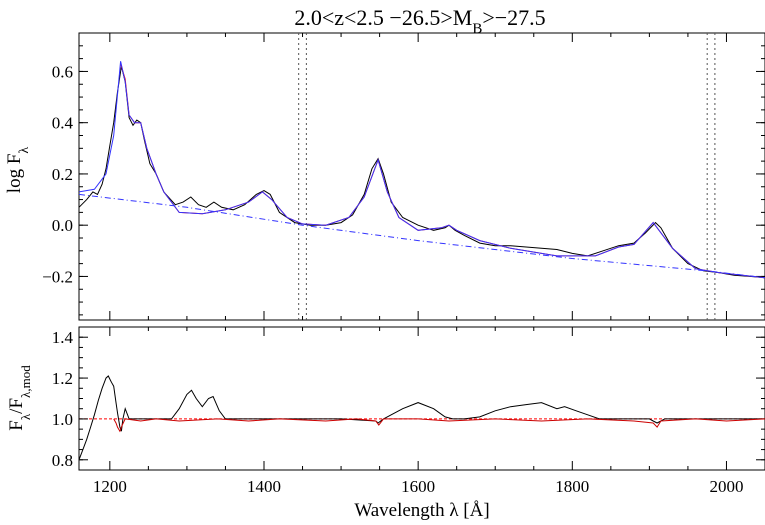  What do you see at coordinates (63, 337) in the screenshot?
I see `ratio-ytick-label-0: 1.4` at bounding box center [63, 337].